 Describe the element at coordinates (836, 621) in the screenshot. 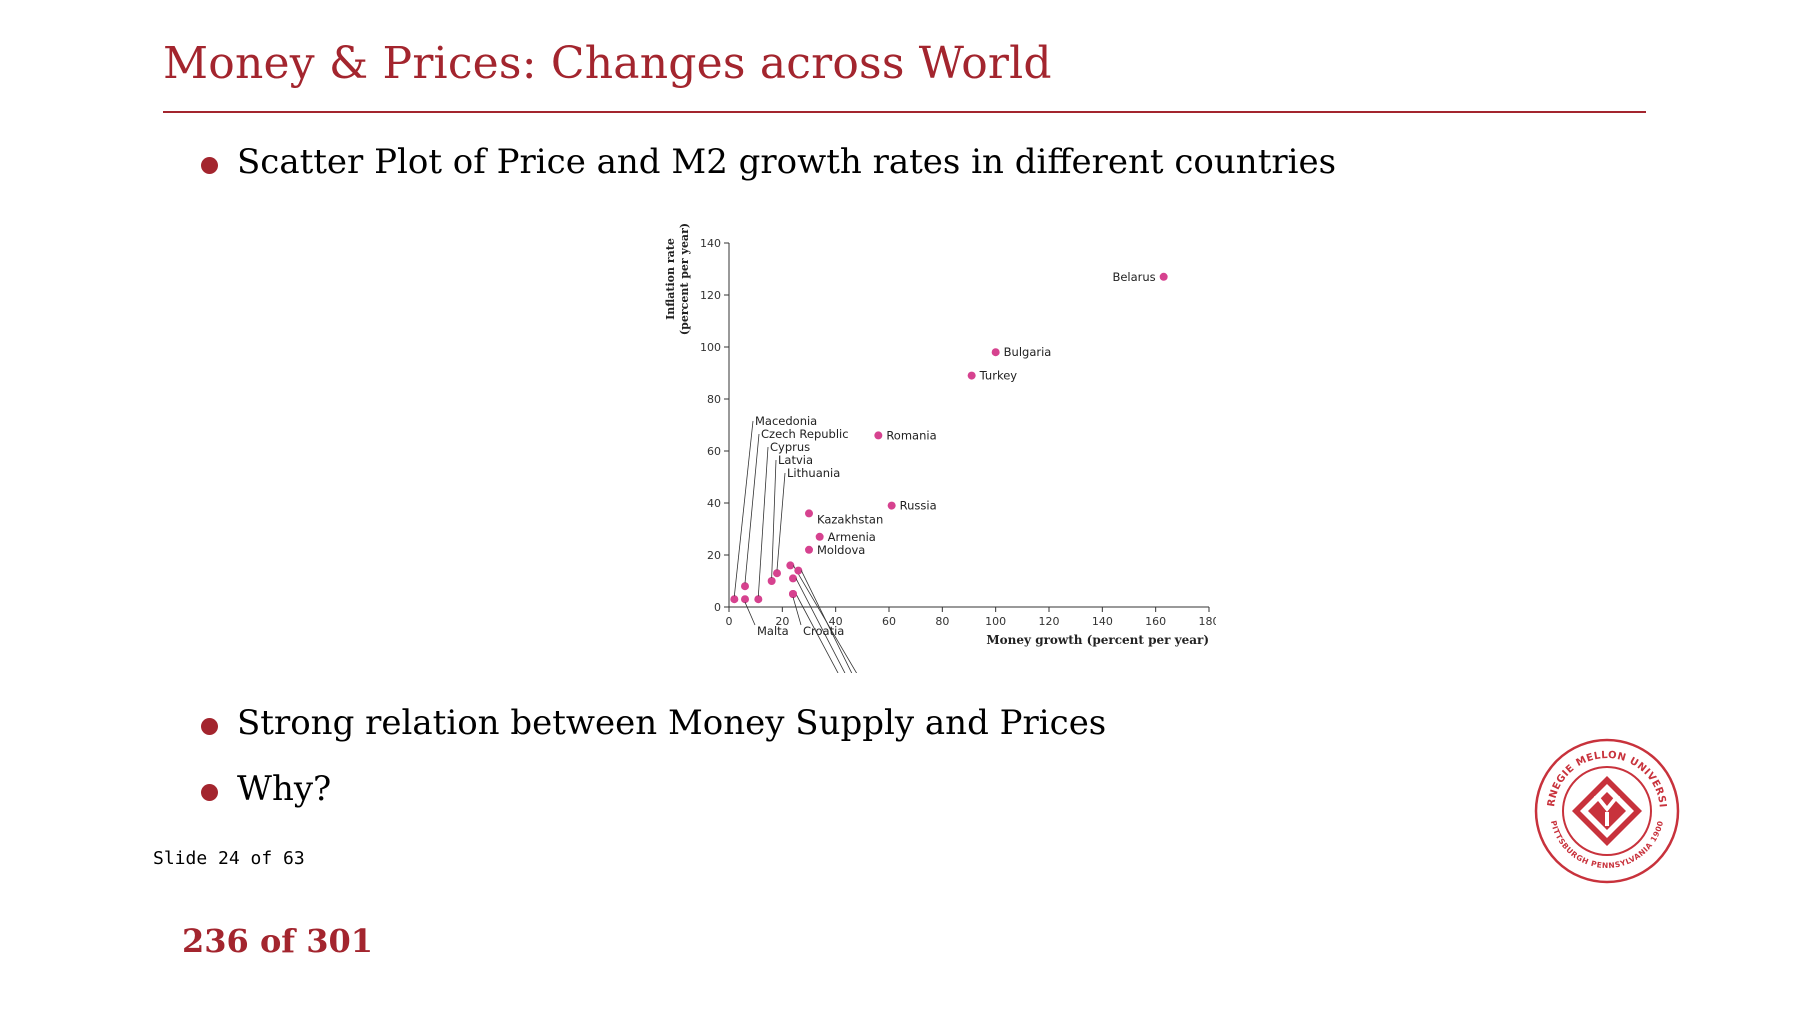

I see `x-tick-label: 40` at that location.